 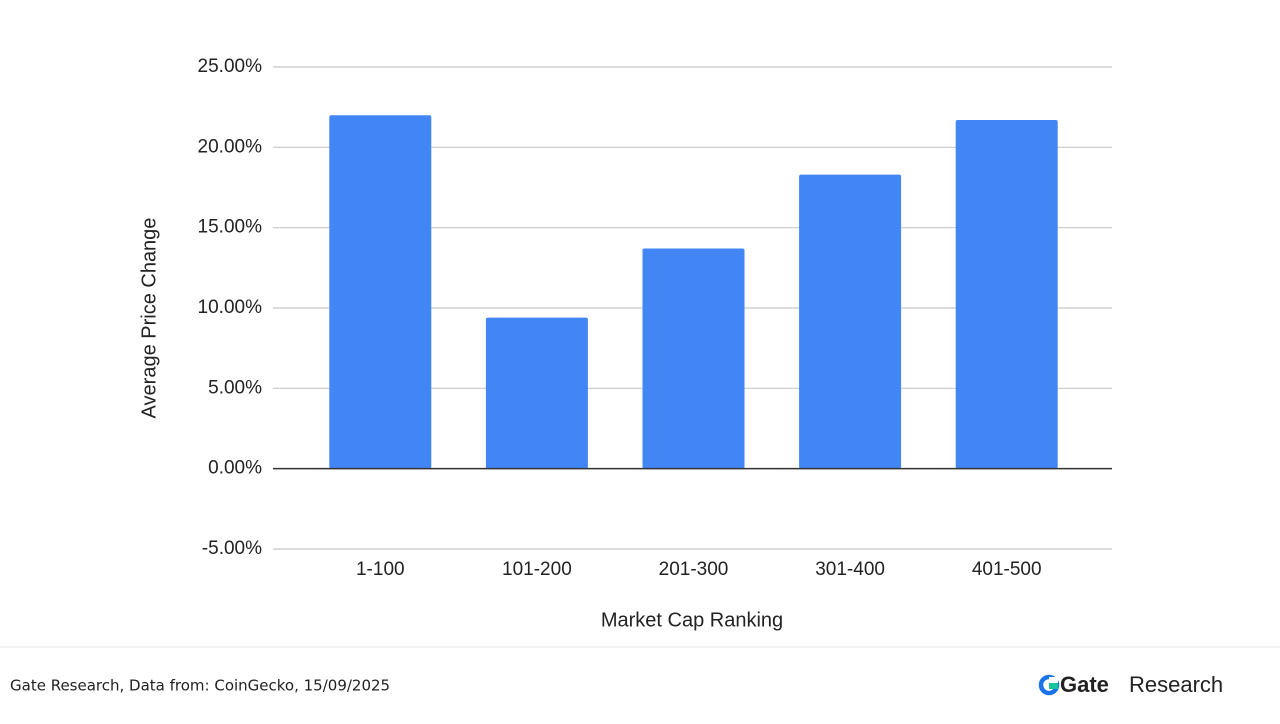 What do you see at coordinates (1176, 684) in the screenshot?
I see `logo-text: Research` at bounding box center [1176, 684].